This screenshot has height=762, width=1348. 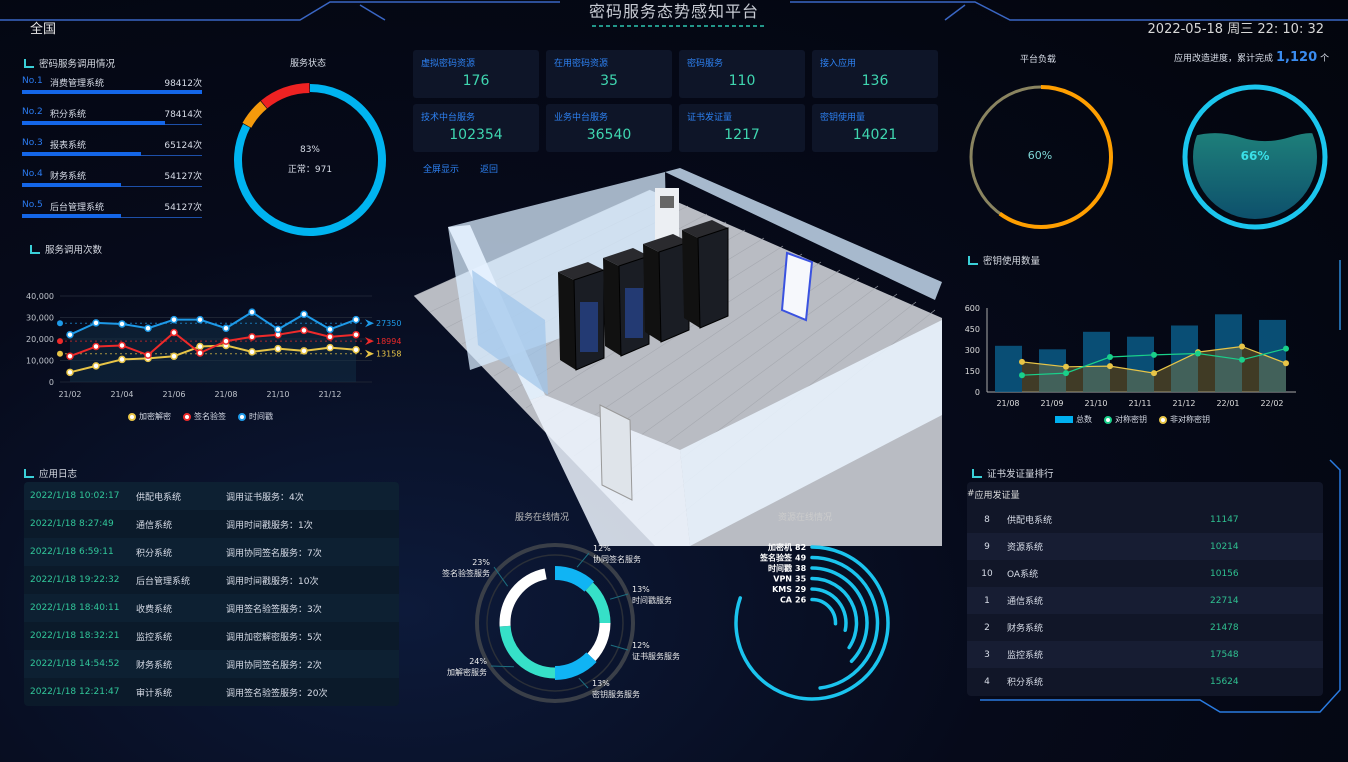 What do you see at coordinates (1145, 681) in the screenshot?
I see `cert-row: 4 积分系统 15624` at bounding box center [1145, 681].